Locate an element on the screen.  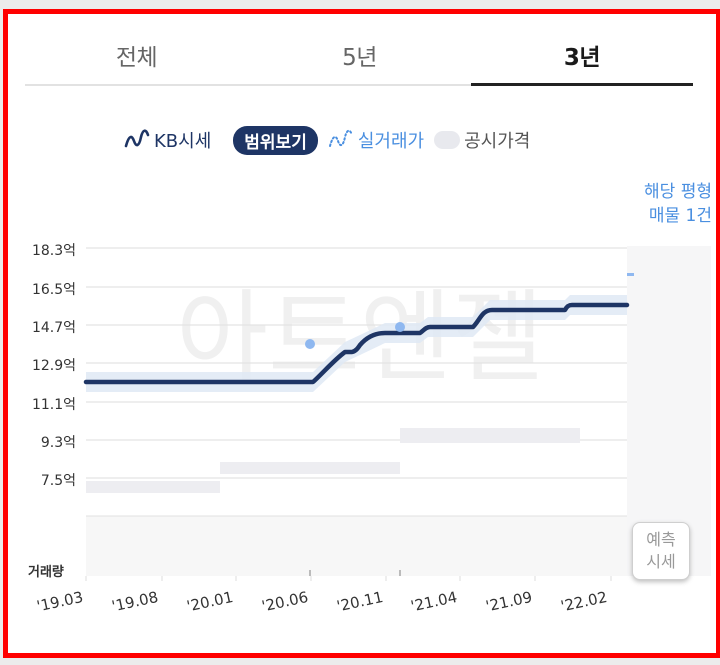
forecast-price-button: 예측 시세 is located at coordinates (661, 551).